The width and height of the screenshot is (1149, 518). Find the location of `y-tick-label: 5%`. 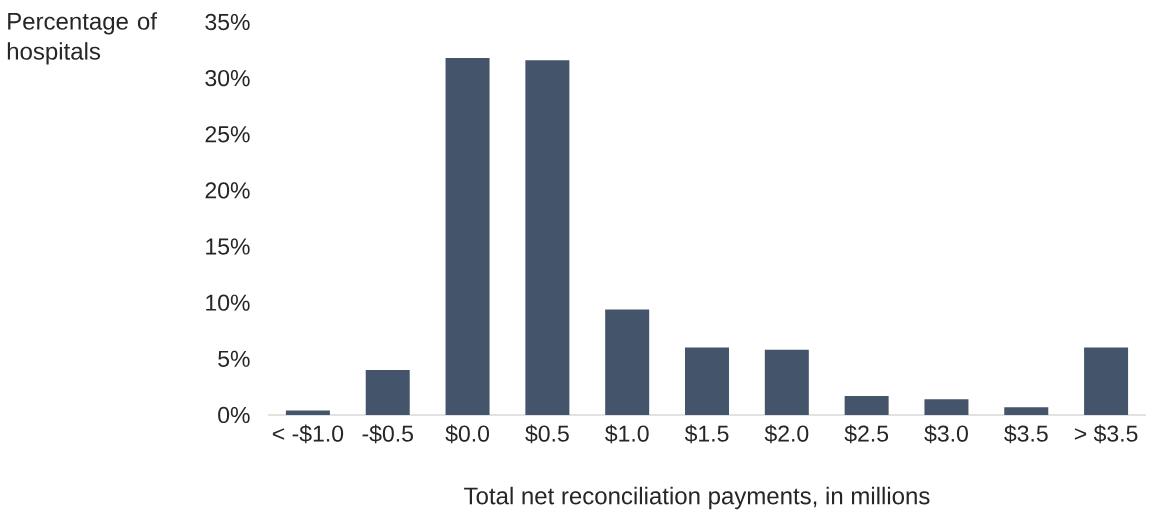

y-tick-label: 5% is located at coordinates (234, 358).